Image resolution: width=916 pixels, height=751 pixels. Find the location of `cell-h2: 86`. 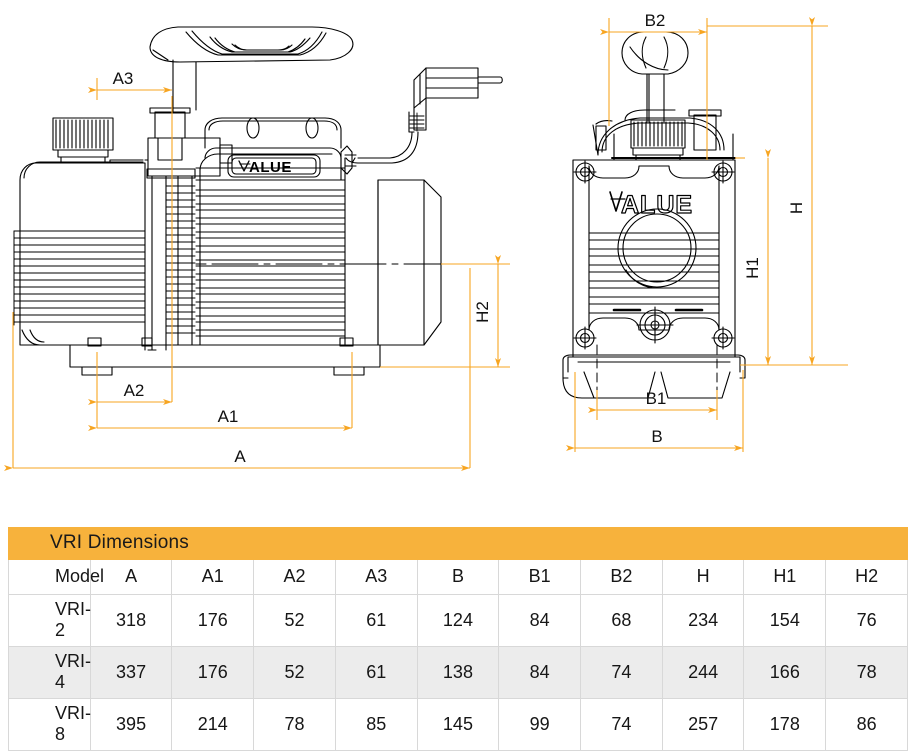

cell-h2: 86 is located at coordinates (866, 724).